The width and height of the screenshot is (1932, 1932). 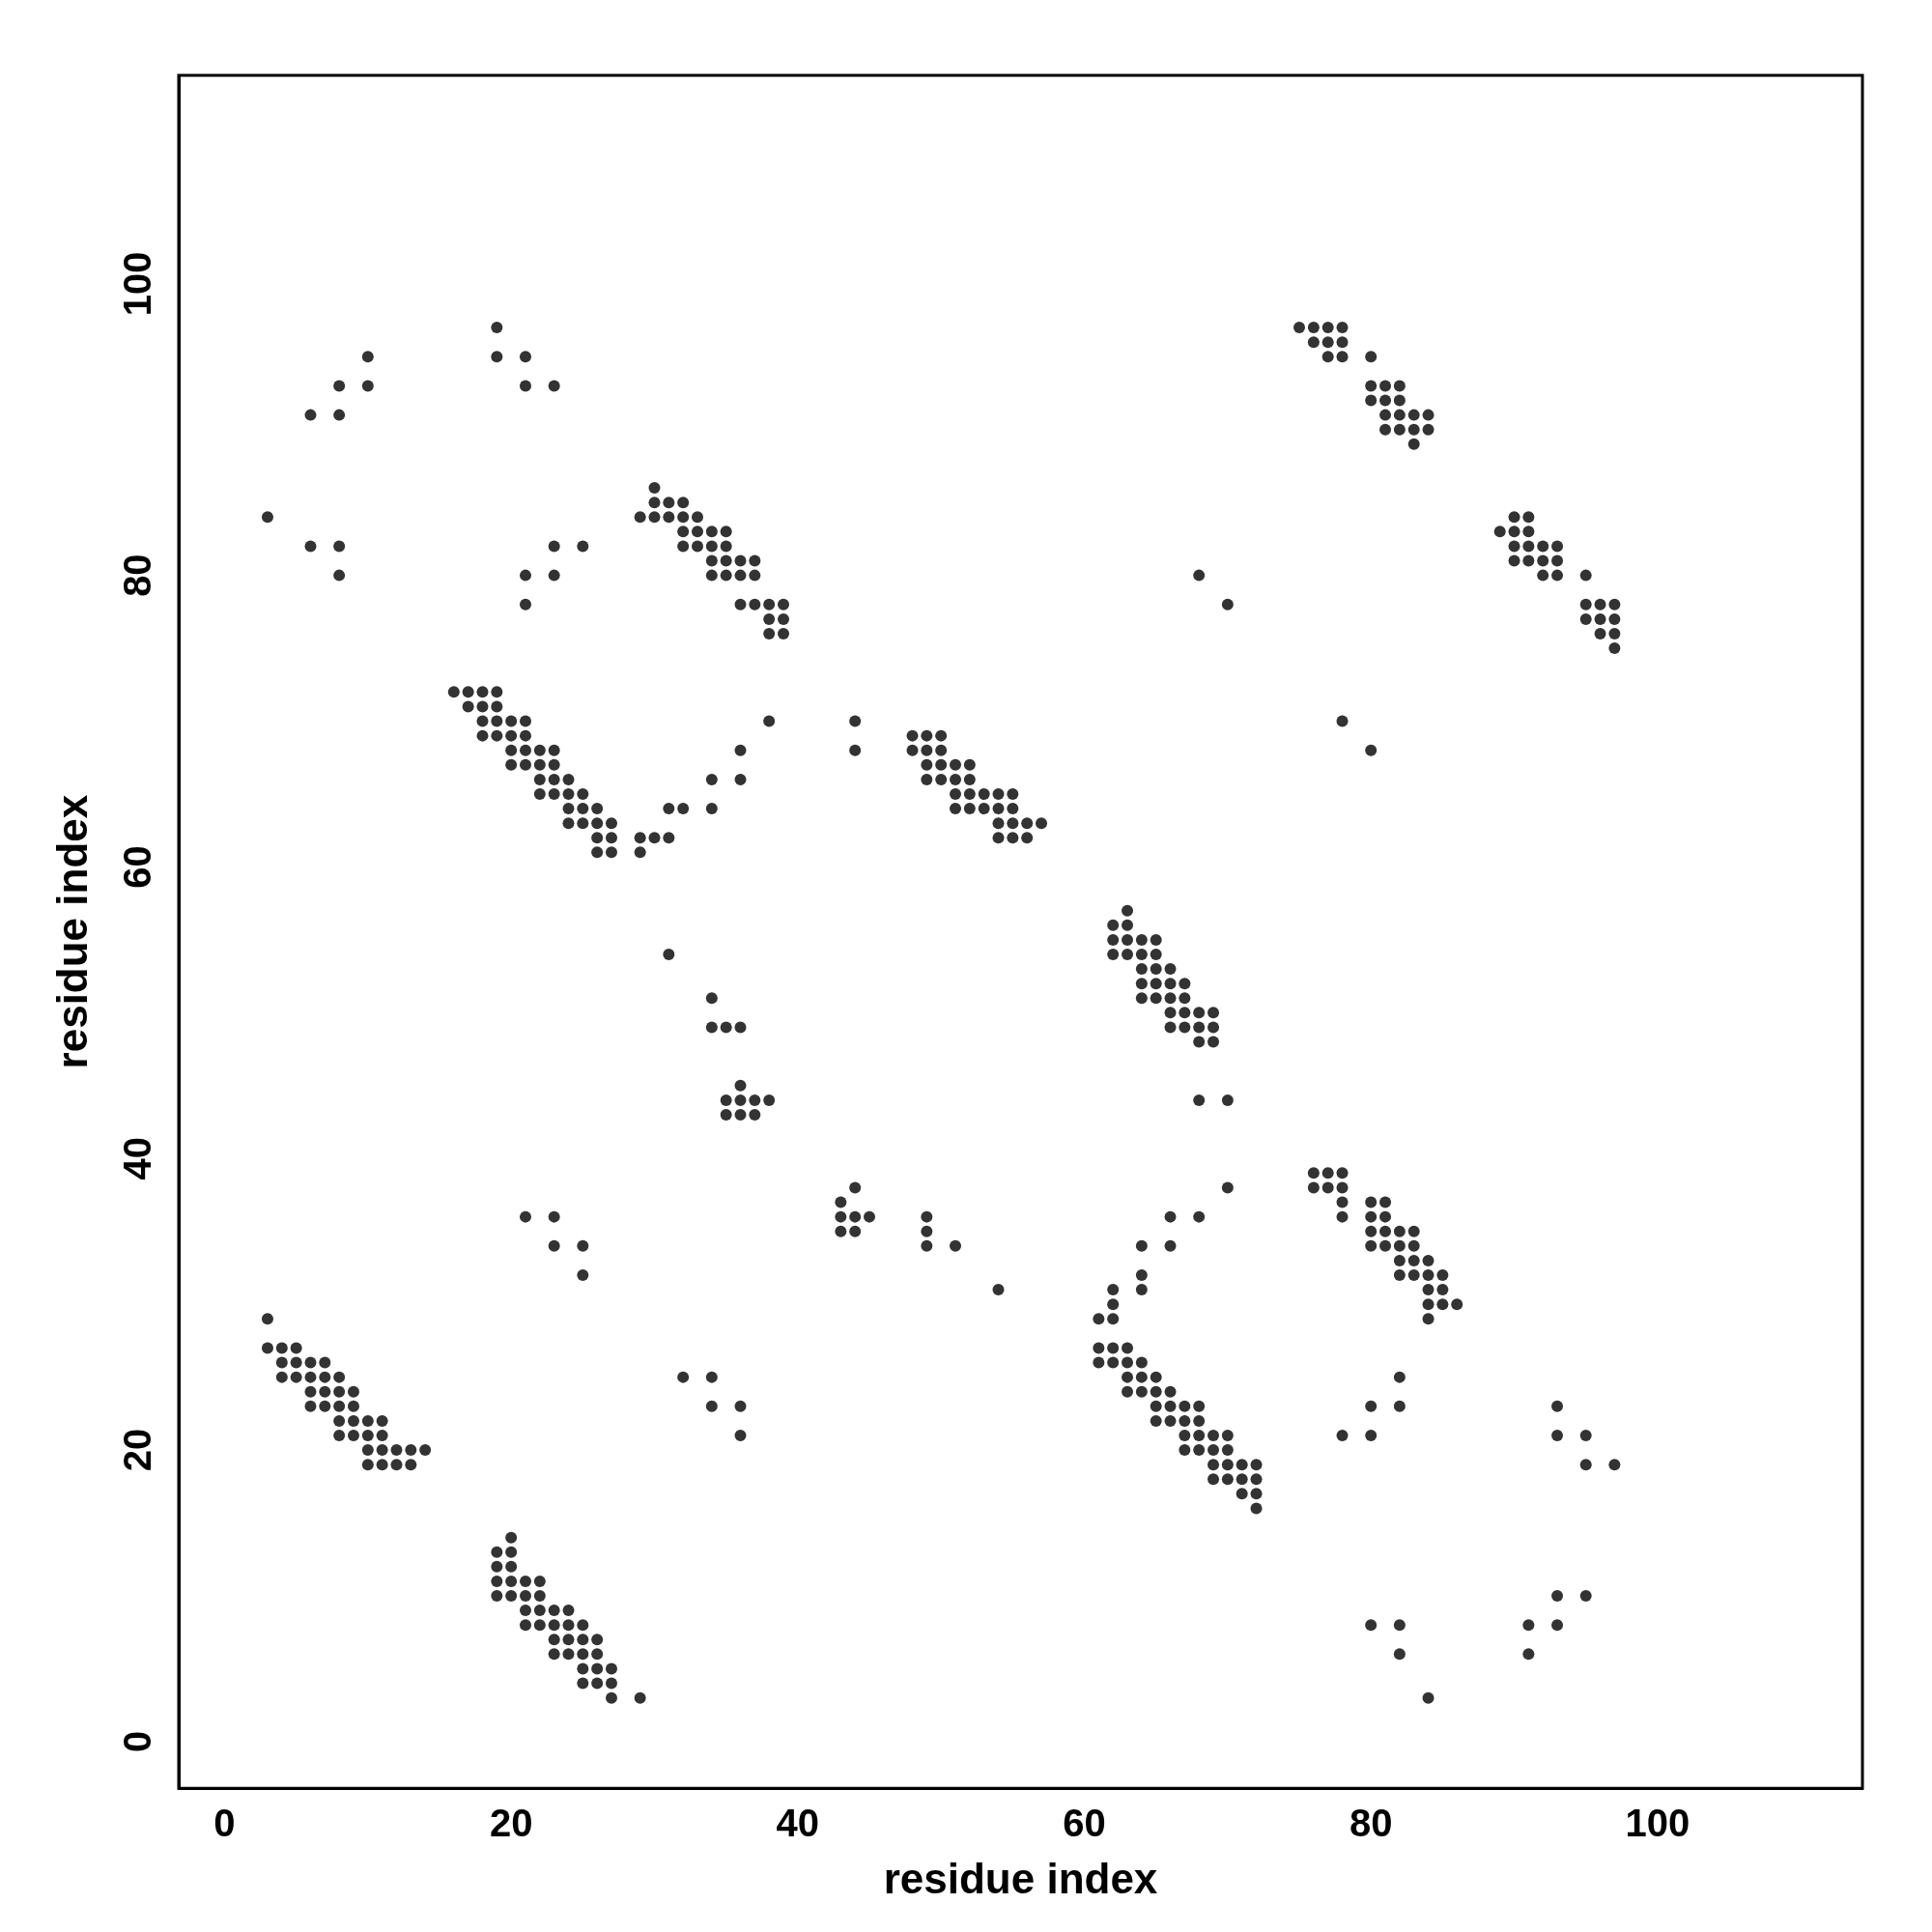 What do you see at coordinates (1021, 1878) in the screenshot?
I see `x-axis-title: residue index` at bounding box center [1021, 1878].